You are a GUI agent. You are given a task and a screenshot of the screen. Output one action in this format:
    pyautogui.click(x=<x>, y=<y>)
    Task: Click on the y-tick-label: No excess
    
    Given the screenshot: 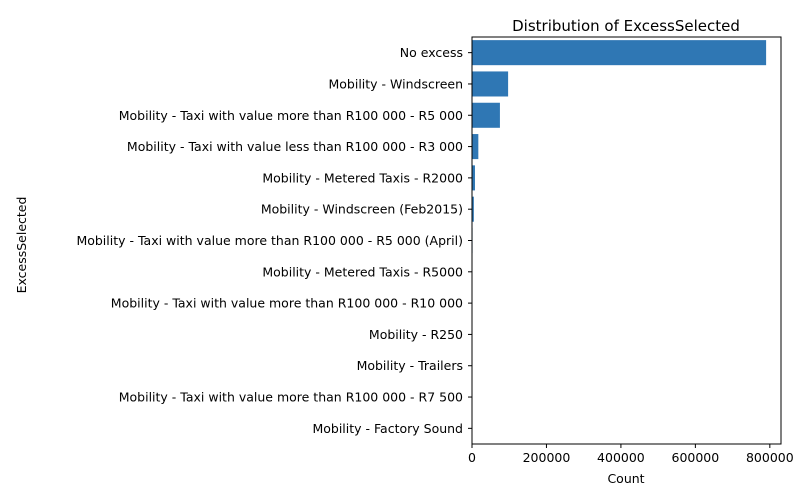 What is the action you would take?
    pyautogui.click(x=431, y=52)
    